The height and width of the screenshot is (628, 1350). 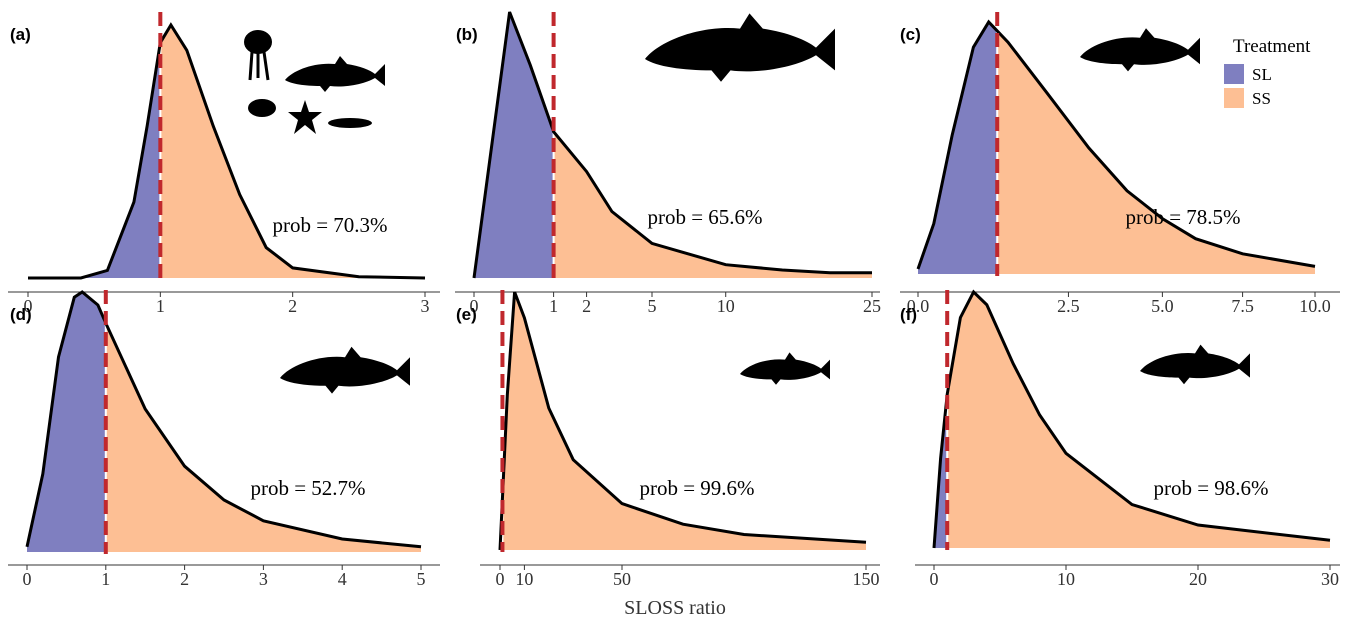 What do you see at coordinates (704, 217) in the screenshot?
I see `annotation: prob = 65.6%` at bounding box center [704, 217].